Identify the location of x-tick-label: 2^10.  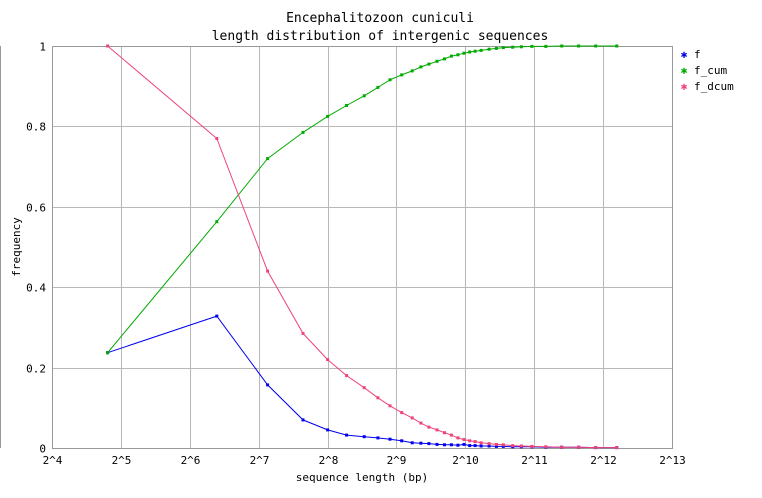
(465, 460).